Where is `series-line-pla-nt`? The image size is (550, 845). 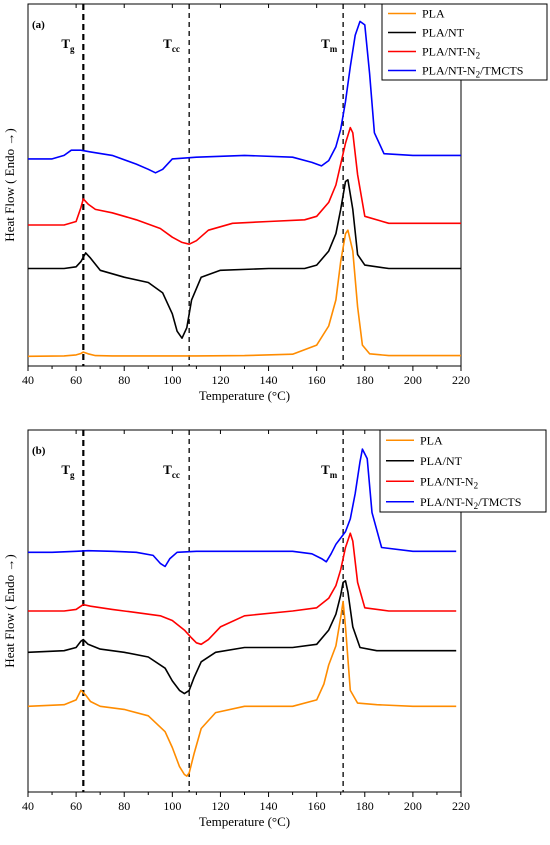 series-line-pla-nt is located at coordinates (242, 637).